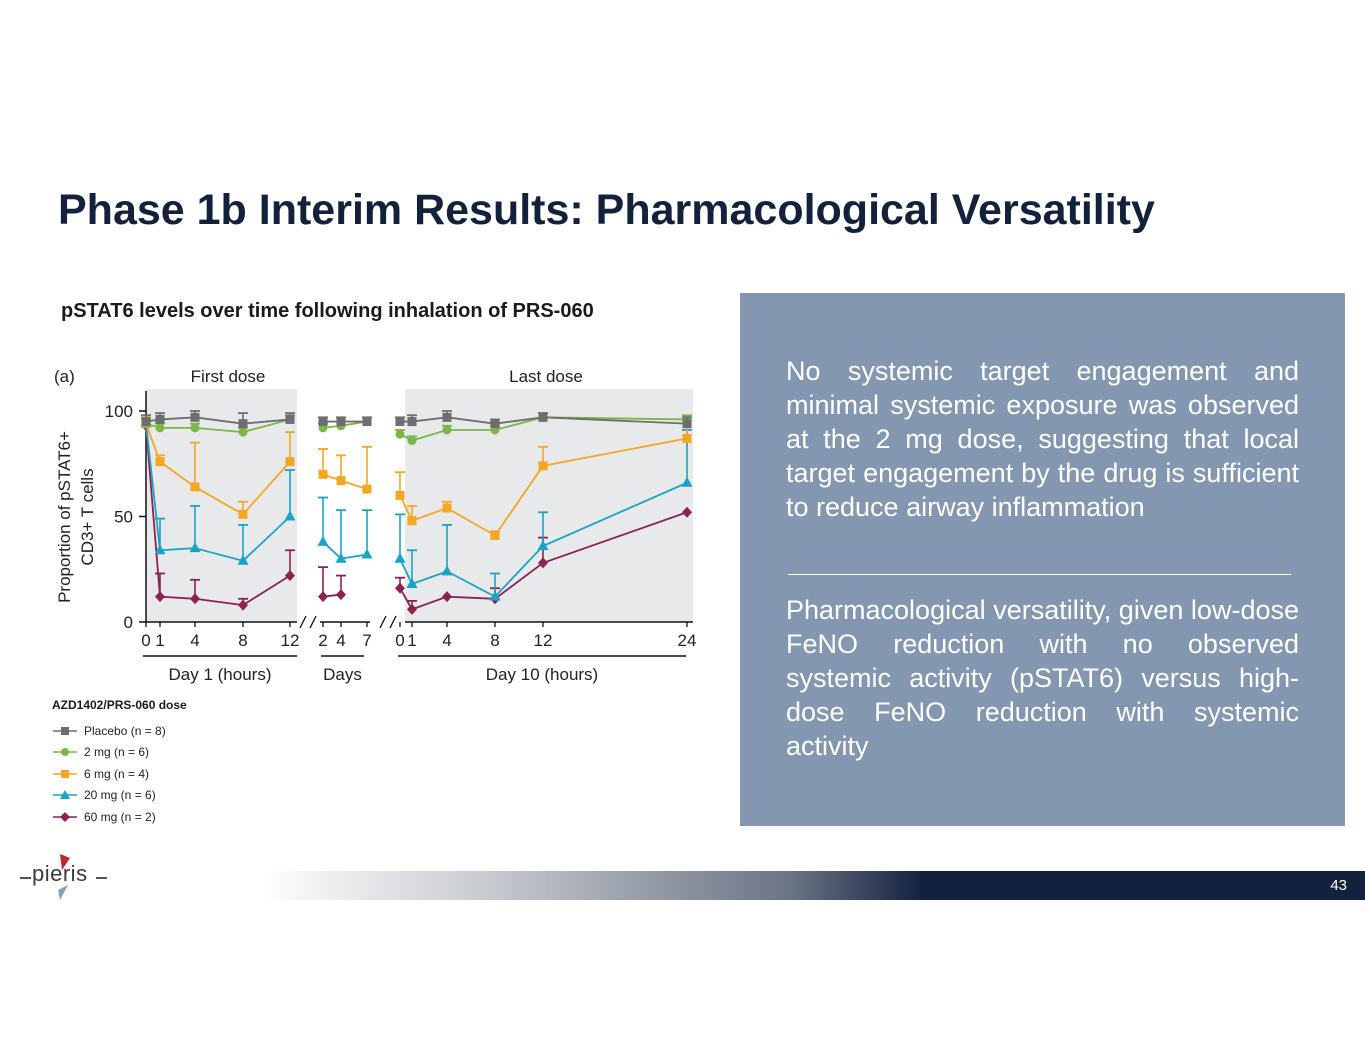 The width and height of the screenshot is (1365, 1055). What do you see at coordinates (399, 640) in the screenshot?
I see `x-tick-label-8: 0` at bounding box center [399, 640].